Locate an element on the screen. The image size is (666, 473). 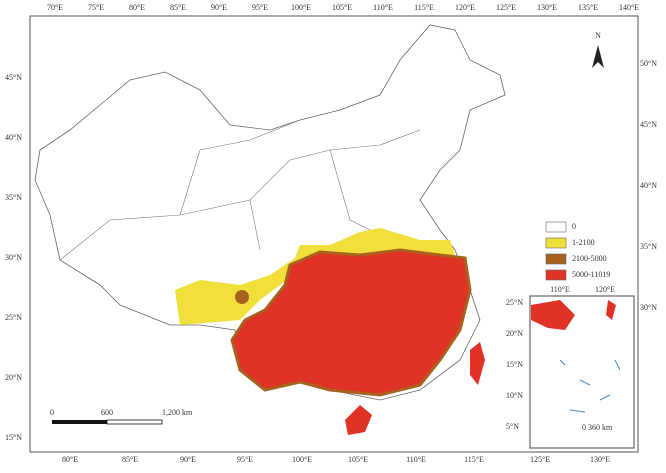
top-tick-label: 120°E is located at coordinates (465, 7).